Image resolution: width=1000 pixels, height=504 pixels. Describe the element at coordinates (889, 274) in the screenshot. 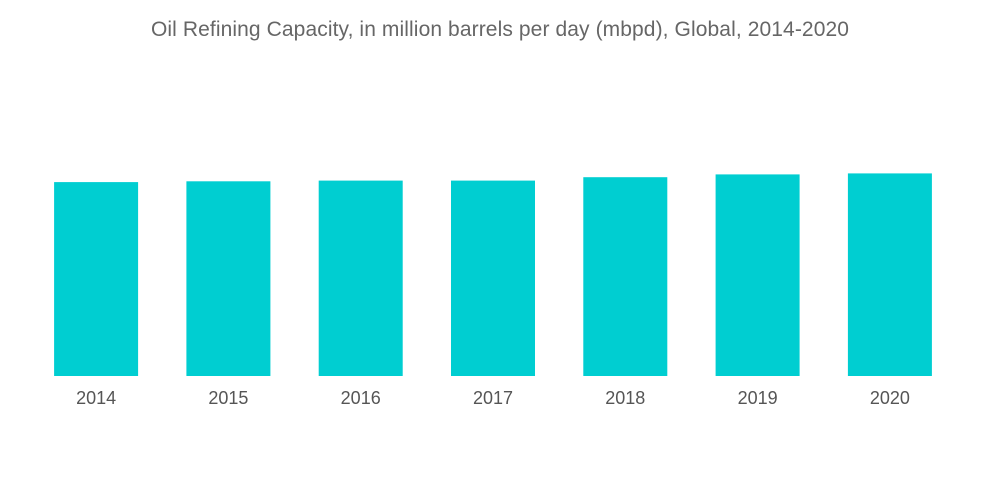

I see `bar-2020` at that location.